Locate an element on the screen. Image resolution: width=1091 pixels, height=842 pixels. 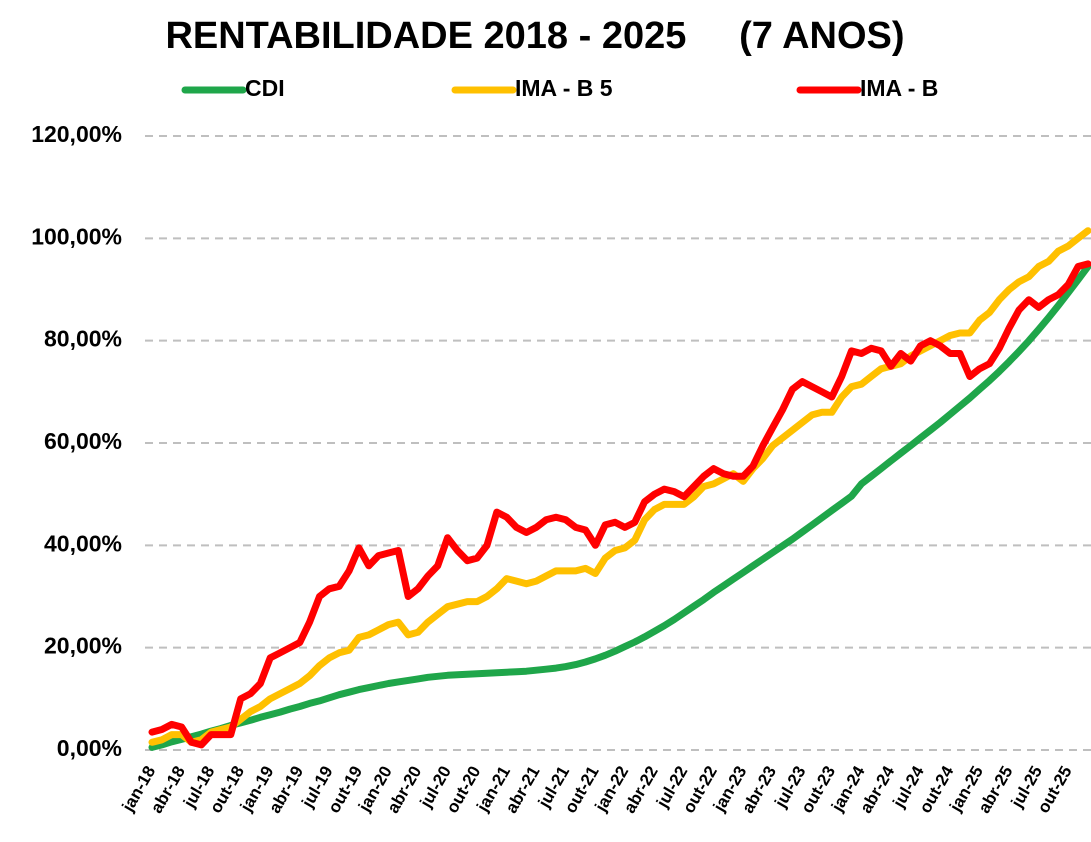
y-tick-label: 120,00% is located at coordinates (76, 134).